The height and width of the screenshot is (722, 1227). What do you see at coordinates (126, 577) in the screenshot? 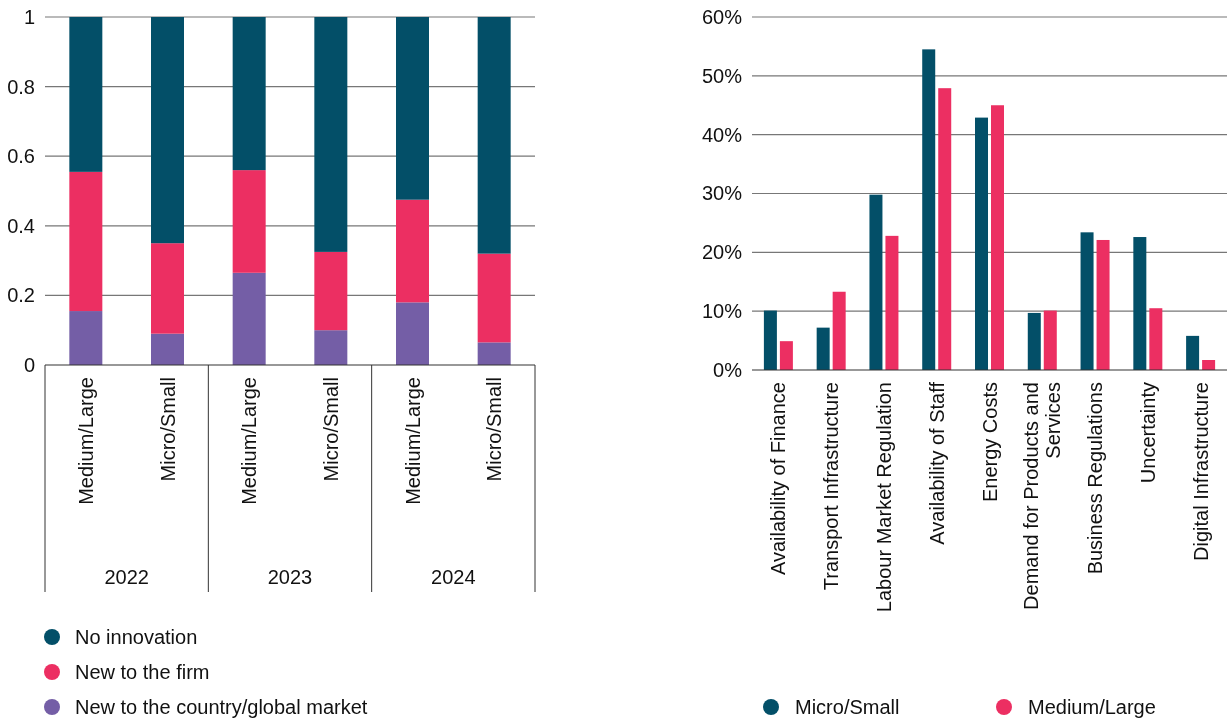
I see `text: 2022` at bounding box center [126, 577].